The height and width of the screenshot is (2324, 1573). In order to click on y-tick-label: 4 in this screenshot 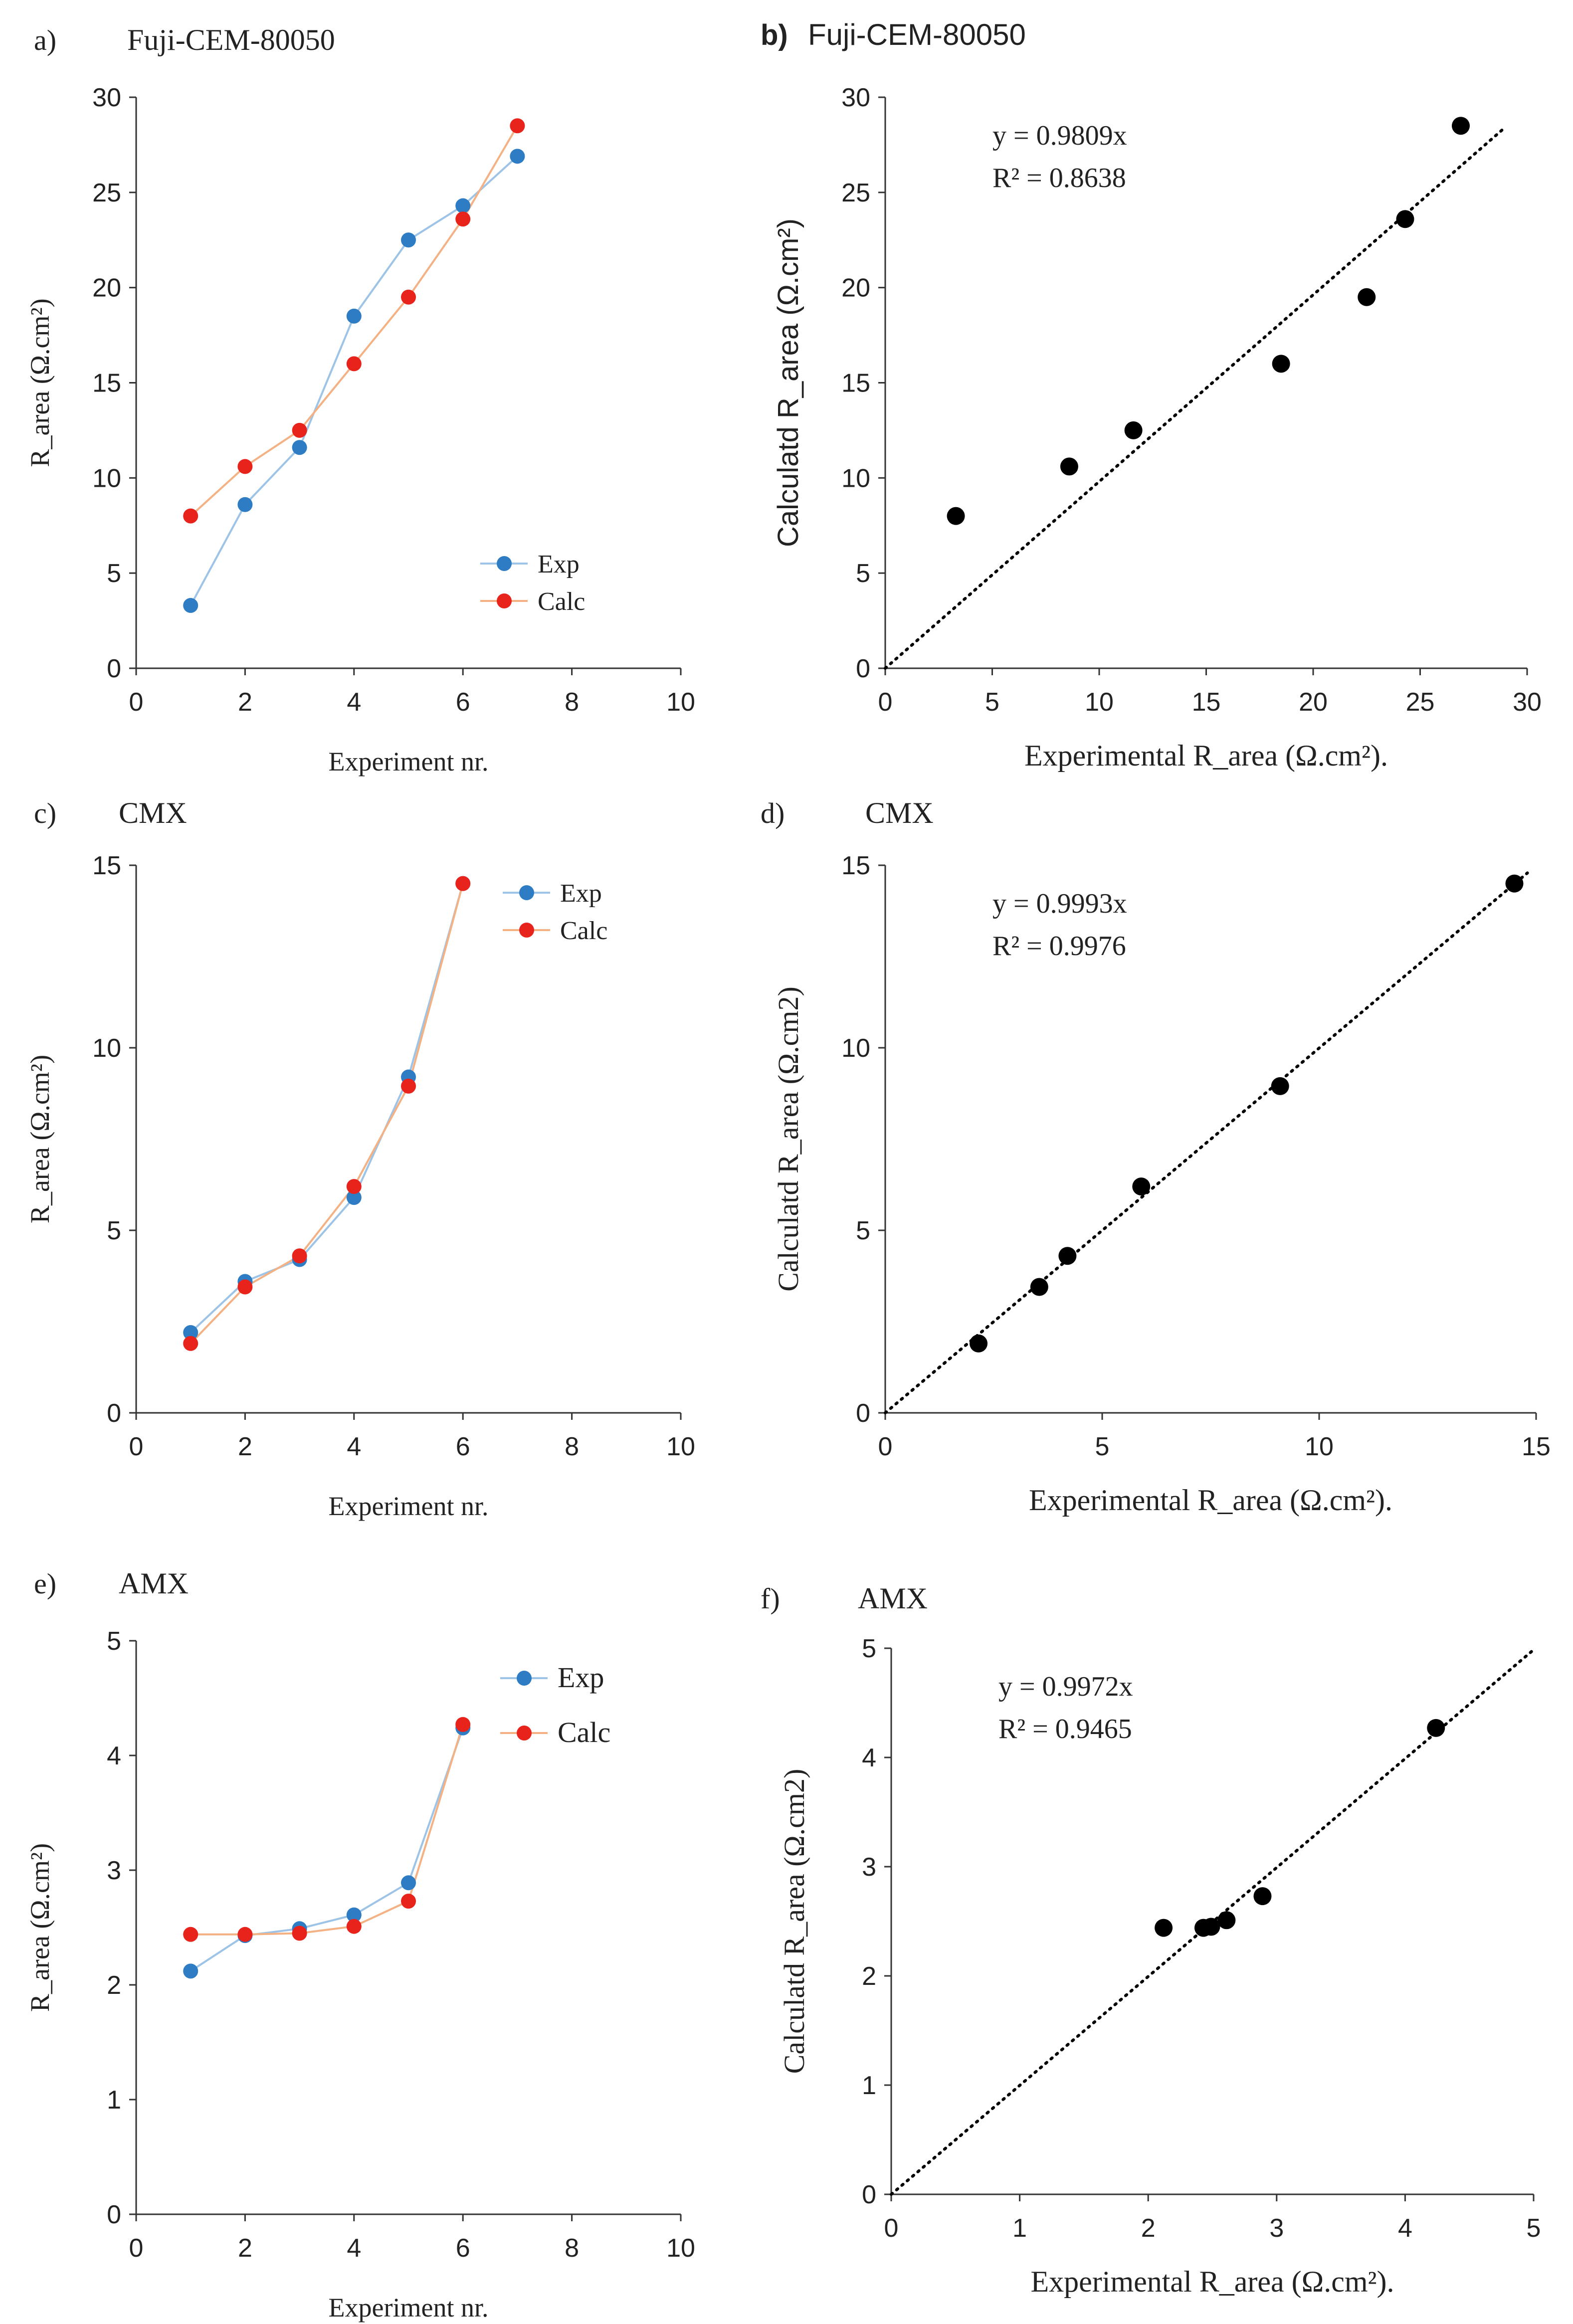, I will do `click(869, 1757)`.